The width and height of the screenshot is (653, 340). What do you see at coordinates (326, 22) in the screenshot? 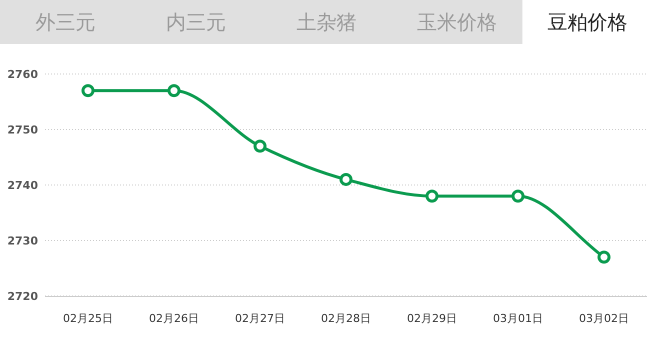
I see `text: 土杂猪` at bounding box center [326, 22].